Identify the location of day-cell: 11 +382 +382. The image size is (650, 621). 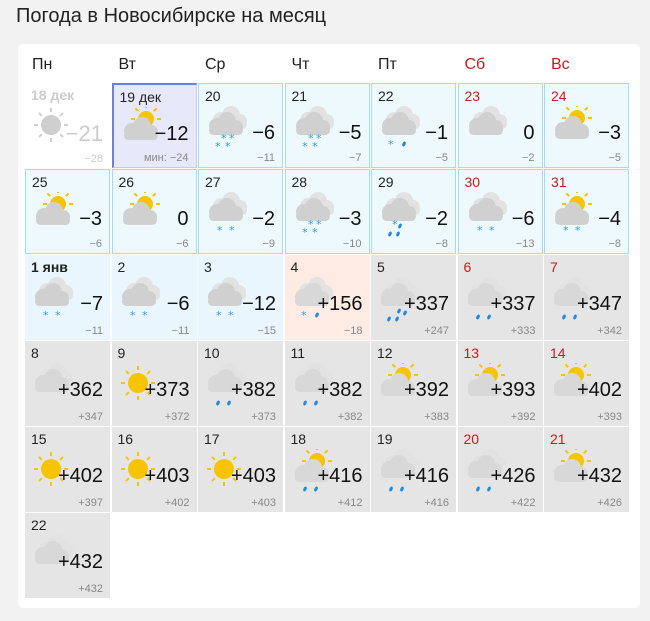
(327, 383).